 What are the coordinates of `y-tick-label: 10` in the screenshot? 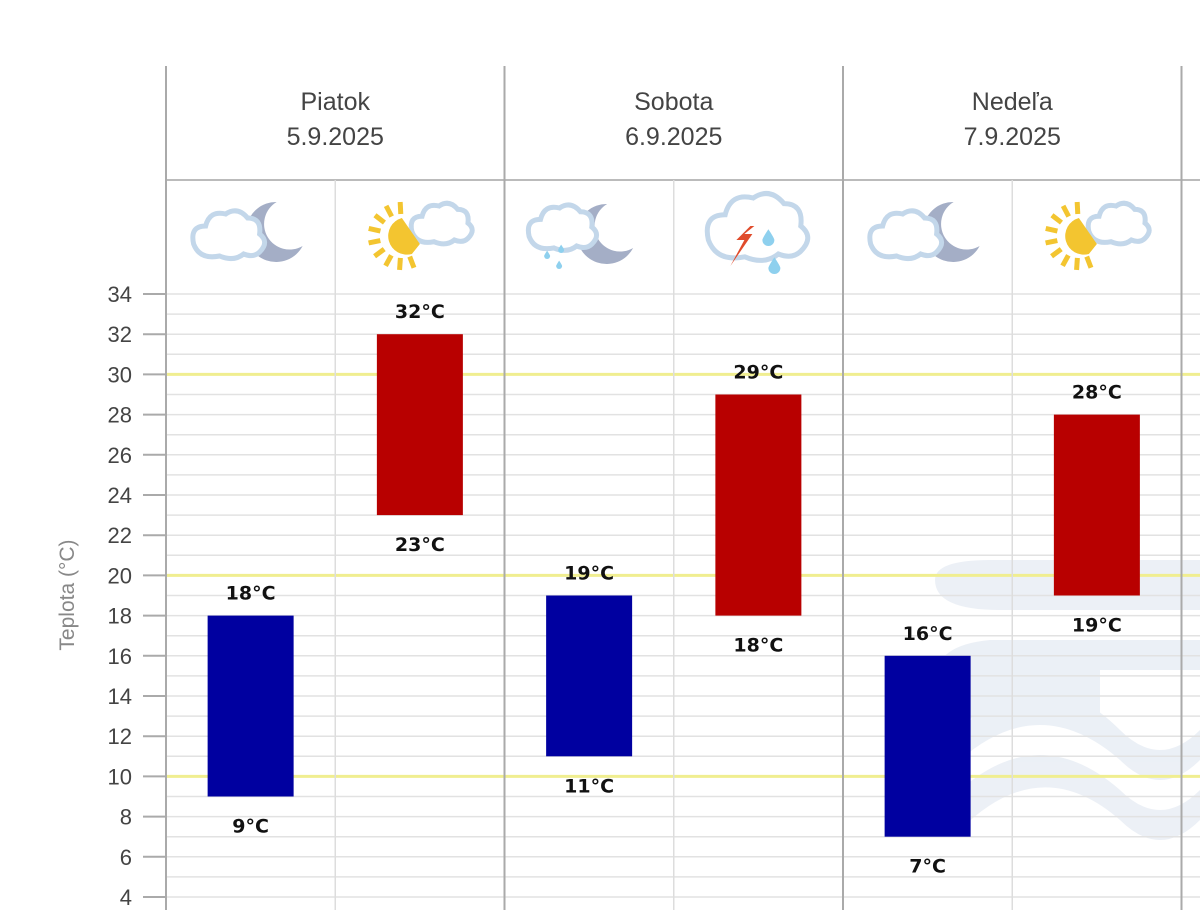 It's located at (120, 776).